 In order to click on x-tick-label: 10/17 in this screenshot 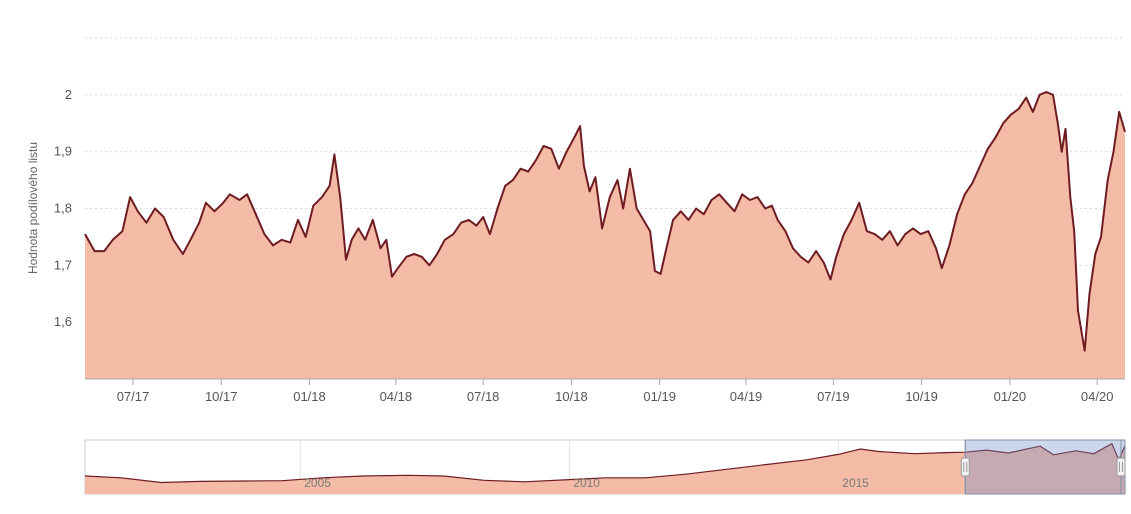, I will do `click(221, 396)`.